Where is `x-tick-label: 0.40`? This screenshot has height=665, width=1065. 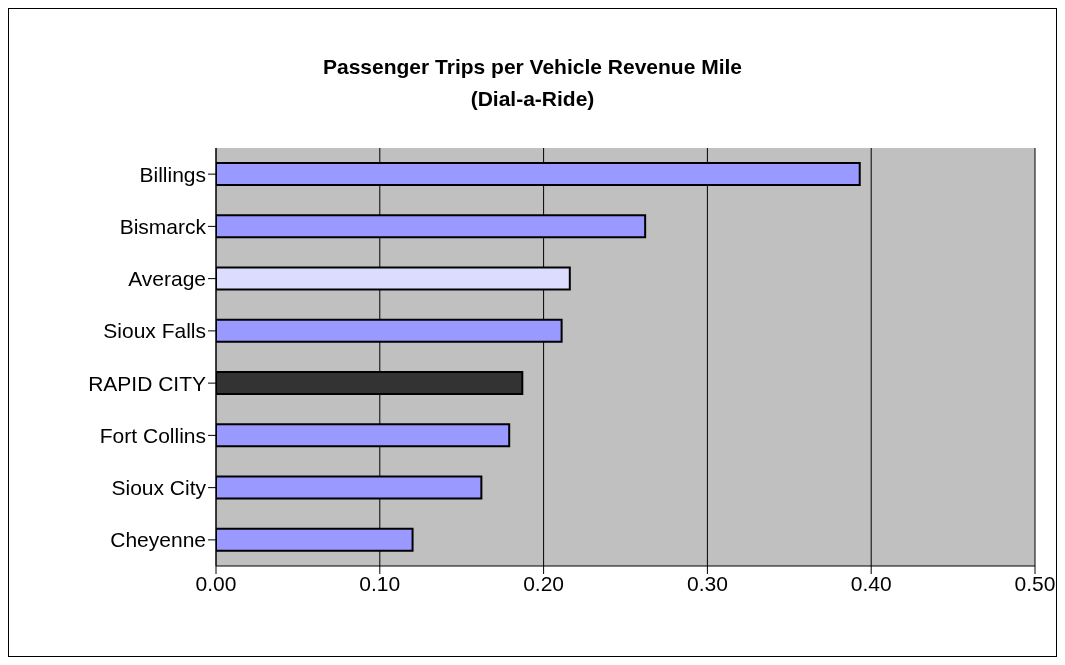 x-tick-label: 0.40 is located at coordinates (871, 583).